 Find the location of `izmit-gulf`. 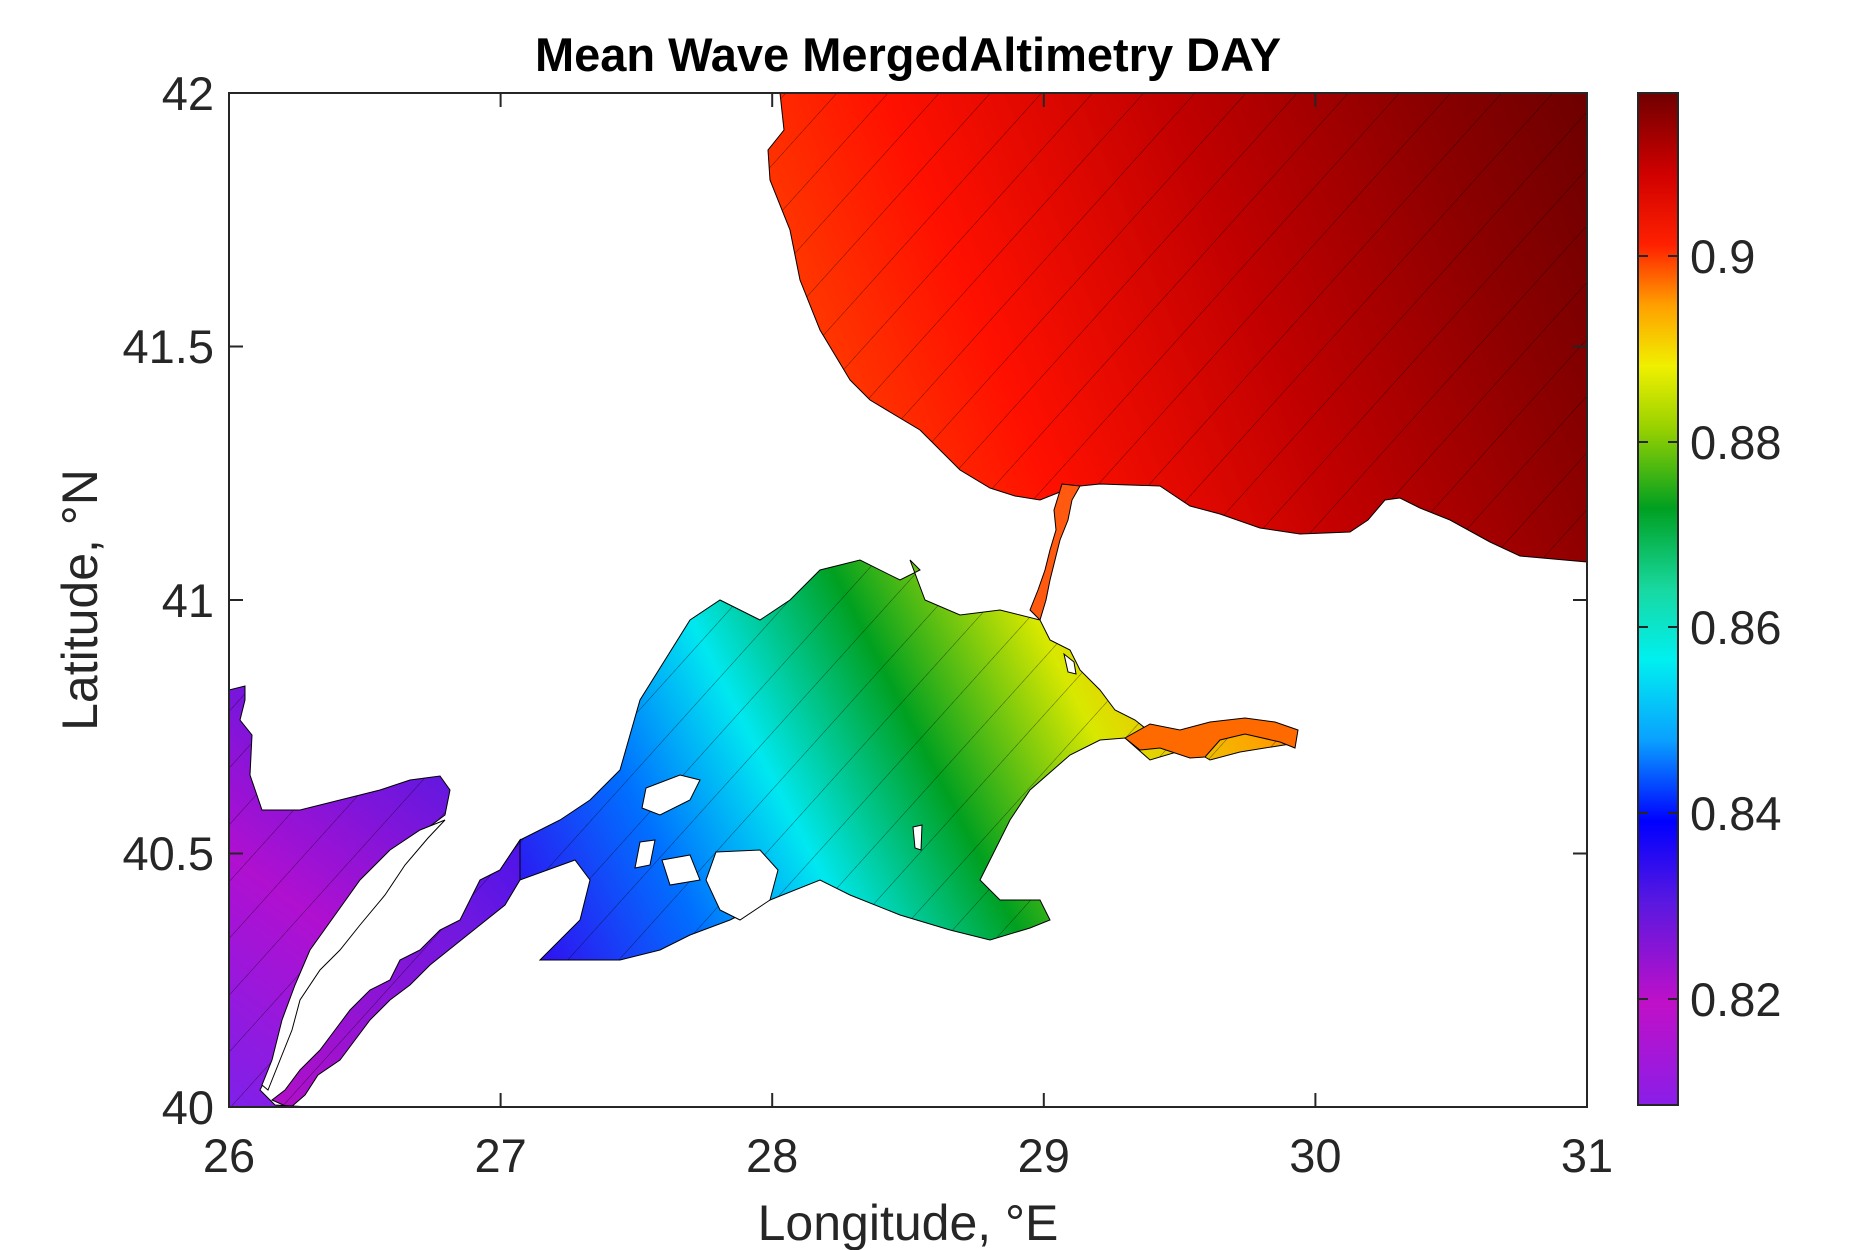

izmit-gulf is located at coordinates (1211, 738).